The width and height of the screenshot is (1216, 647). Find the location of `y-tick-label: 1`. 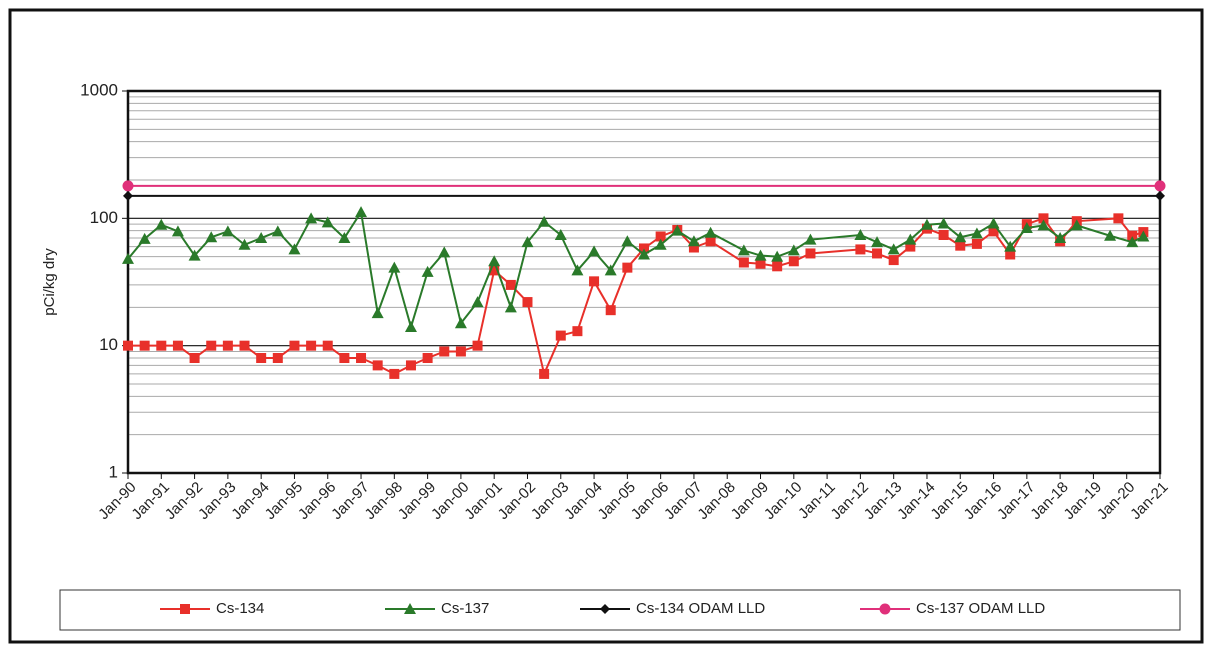

y-tick-label: 1 is located at coordinates (113, 471).